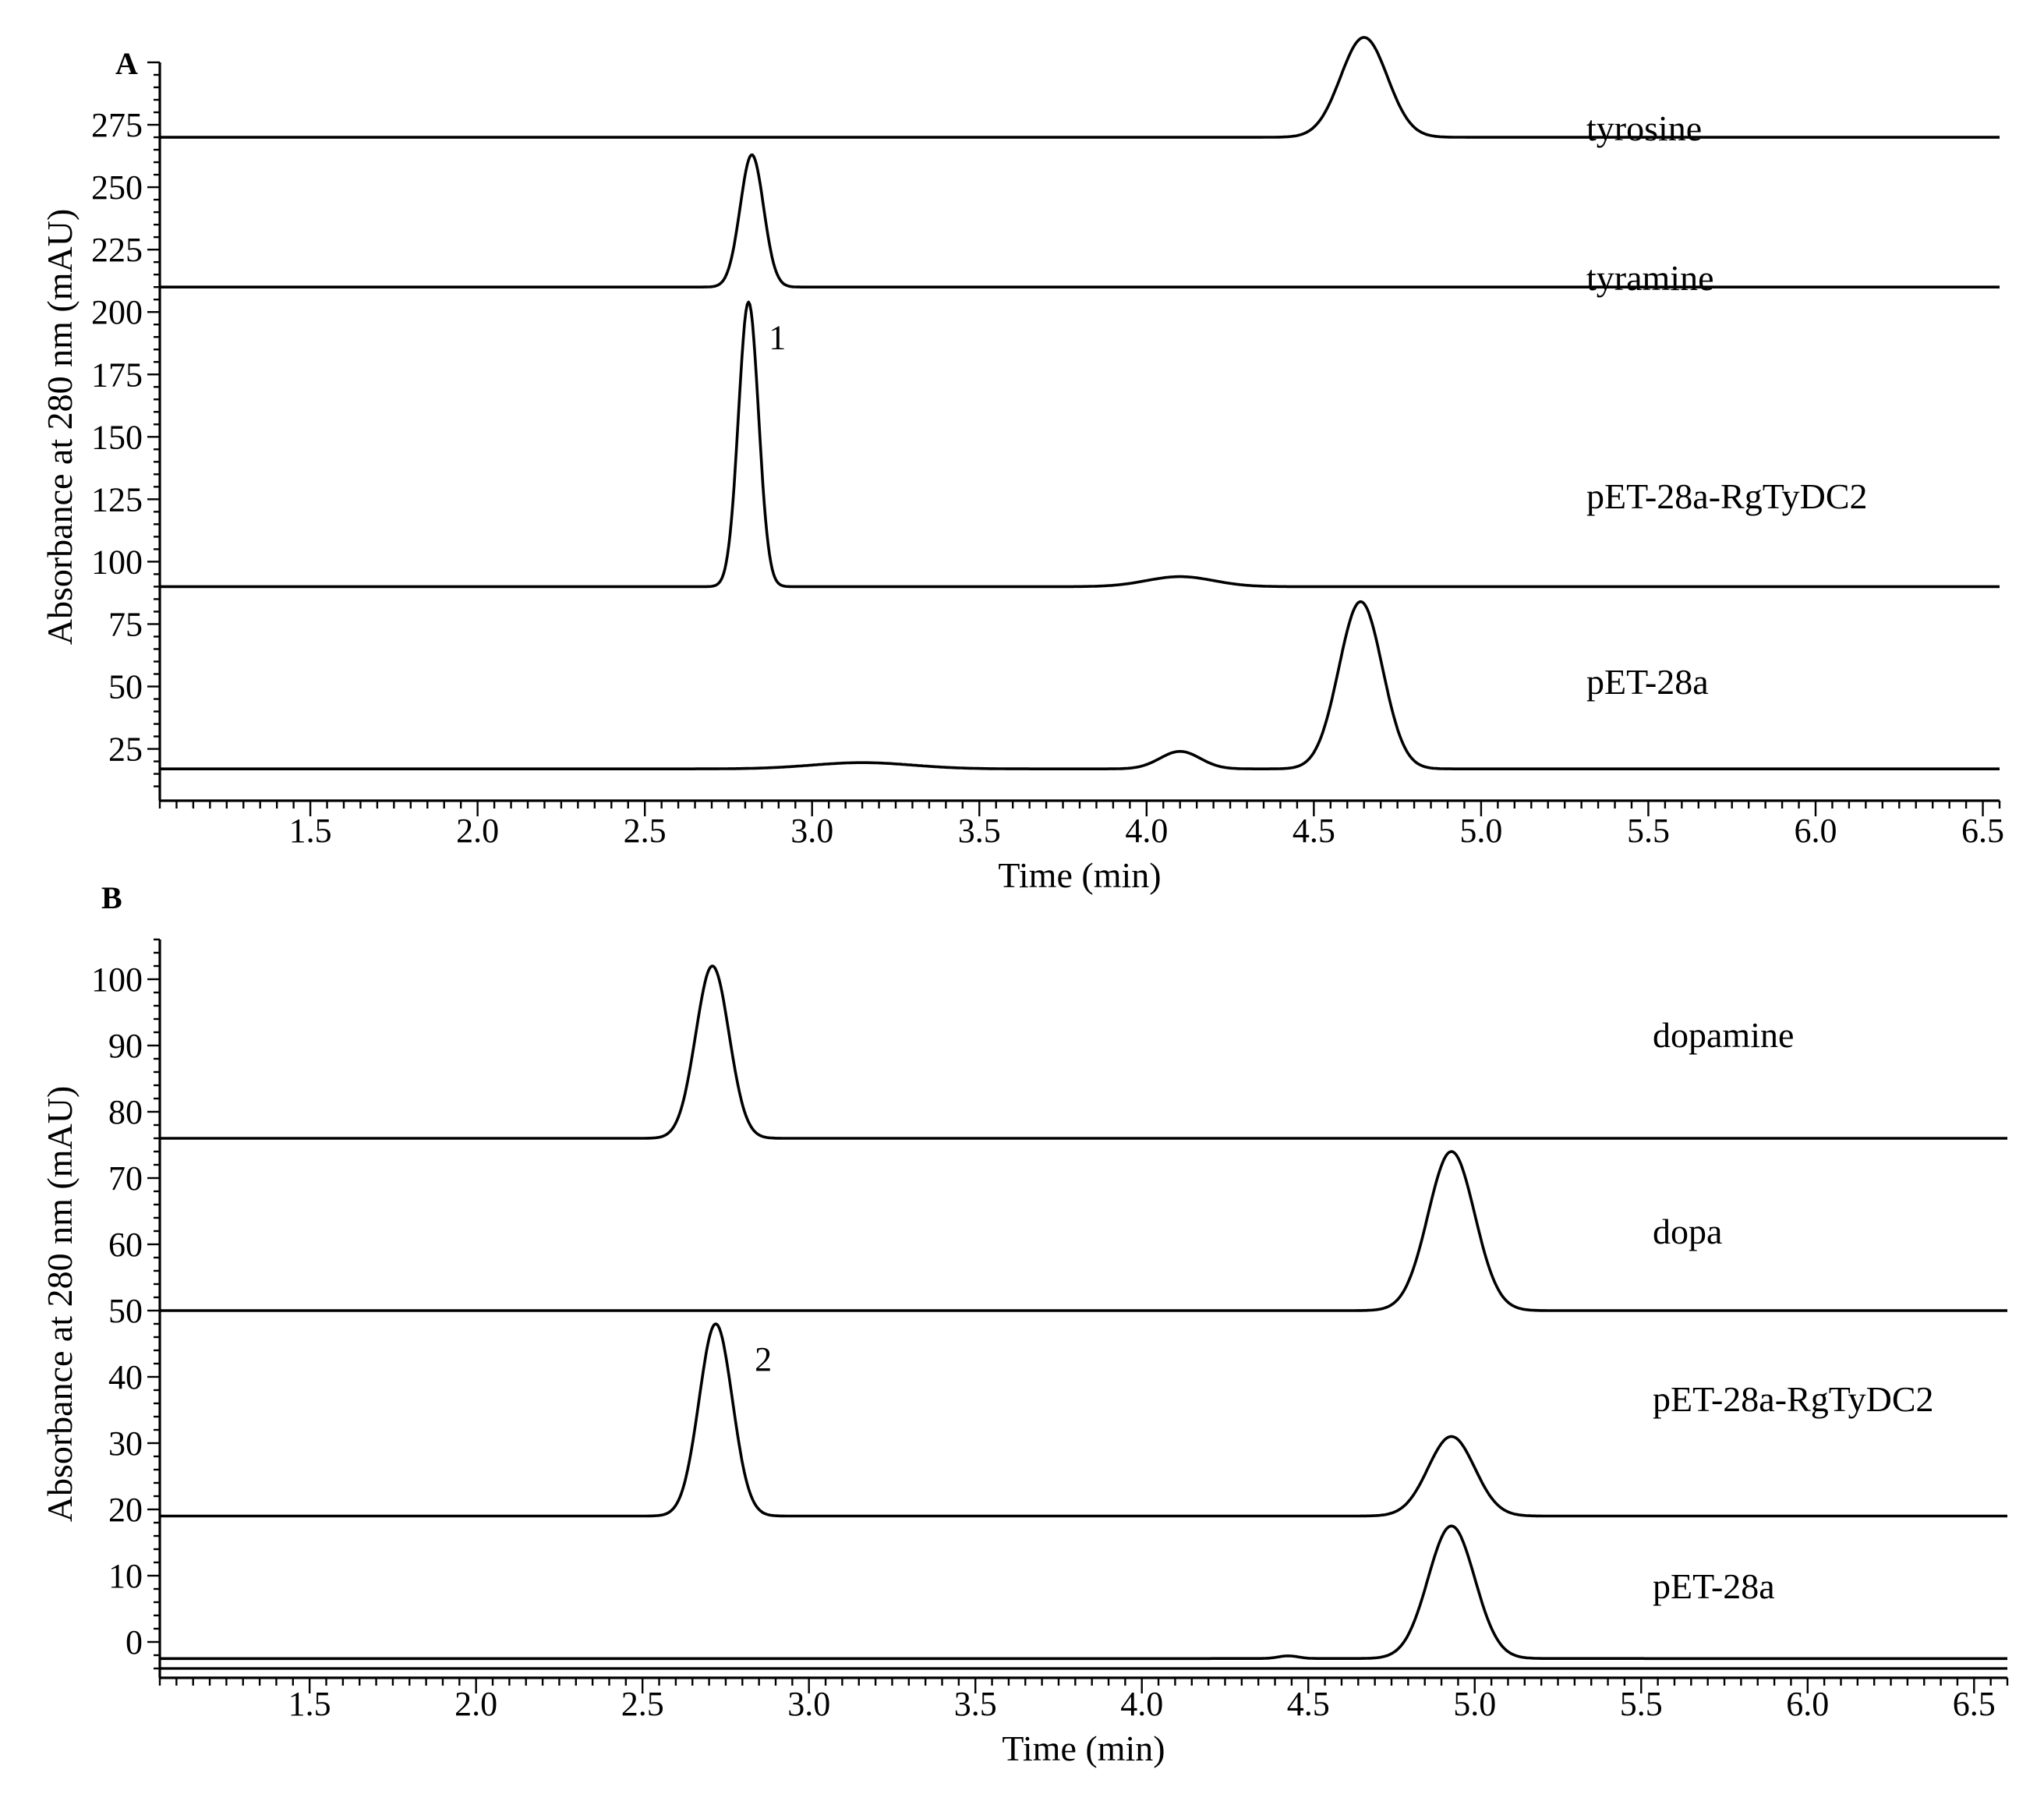  I want to click on trace-tyrosine, so click(1079, 87).